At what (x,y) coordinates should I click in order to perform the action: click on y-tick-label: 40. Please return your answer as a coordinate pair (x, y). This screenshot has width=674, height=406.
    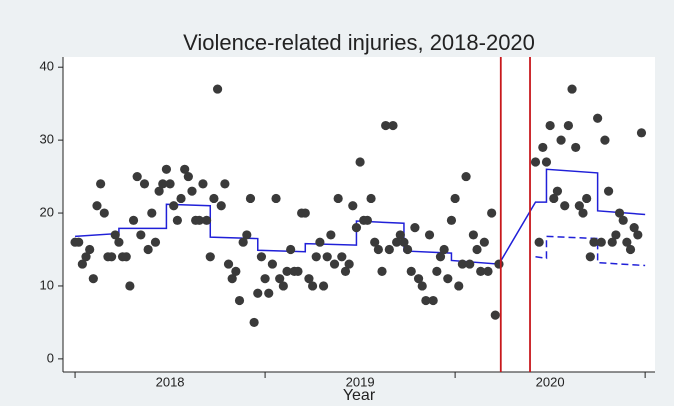
    Looking at the image, I should click on (47, 66).